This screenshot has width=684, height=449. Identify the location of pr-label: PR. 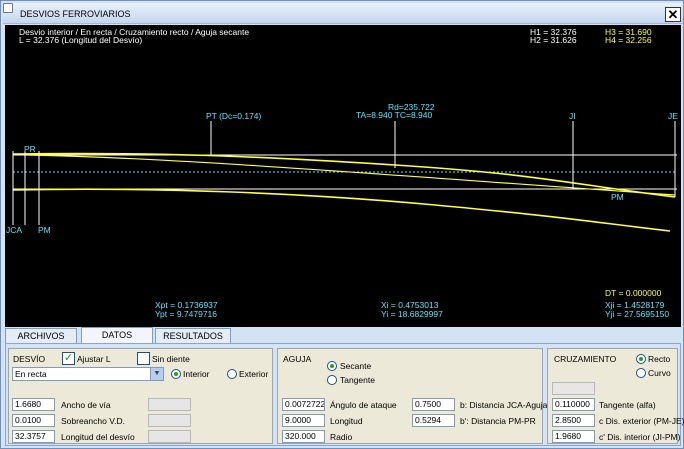
(30, 149).